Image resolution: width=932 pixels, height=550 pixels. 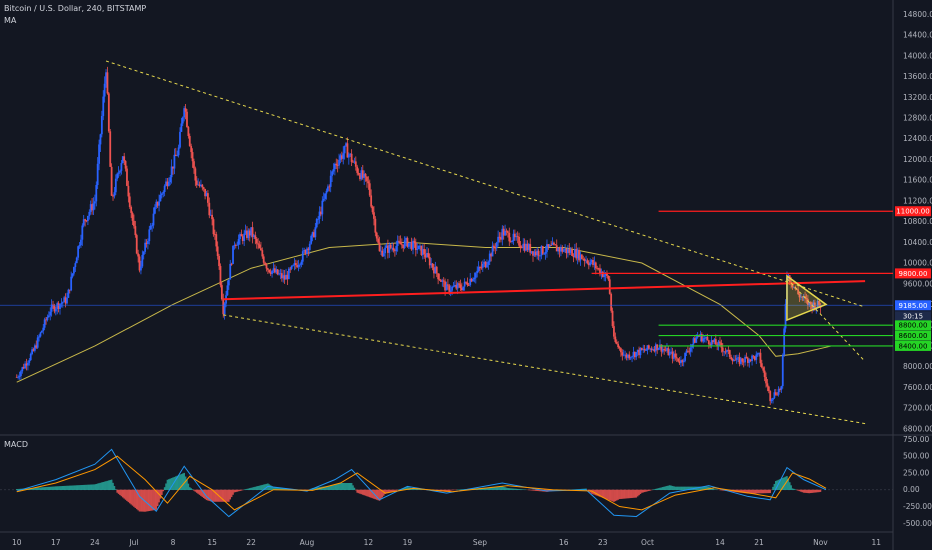 I want to click on ma-indicator-label: MA, so click(x=10, y=20).